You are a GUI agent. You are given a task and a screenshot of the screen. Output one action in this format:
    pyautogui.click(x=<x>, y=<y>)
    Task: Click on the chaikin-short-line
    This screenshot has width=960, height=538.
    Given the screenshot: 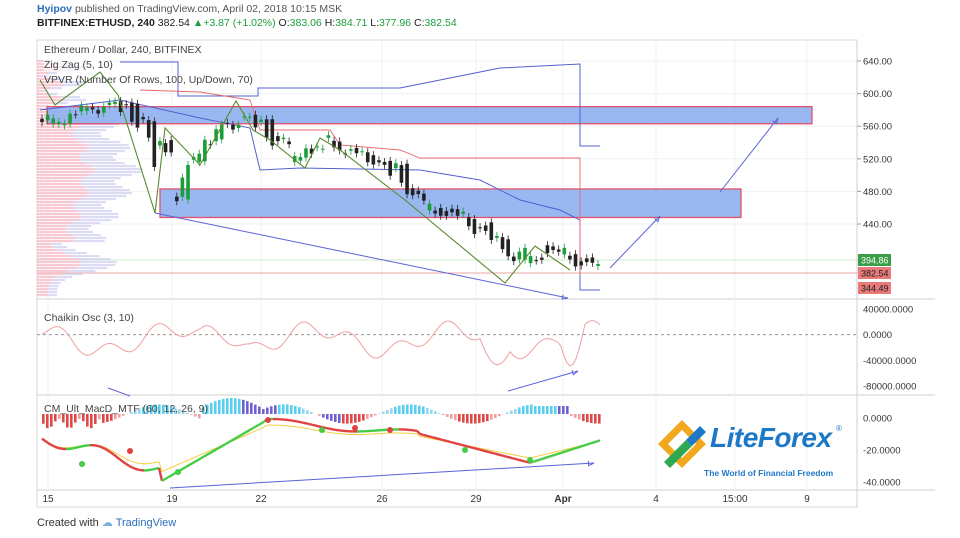 What is the action you would take?
    pyautogui.click(x=119, y=392)
    